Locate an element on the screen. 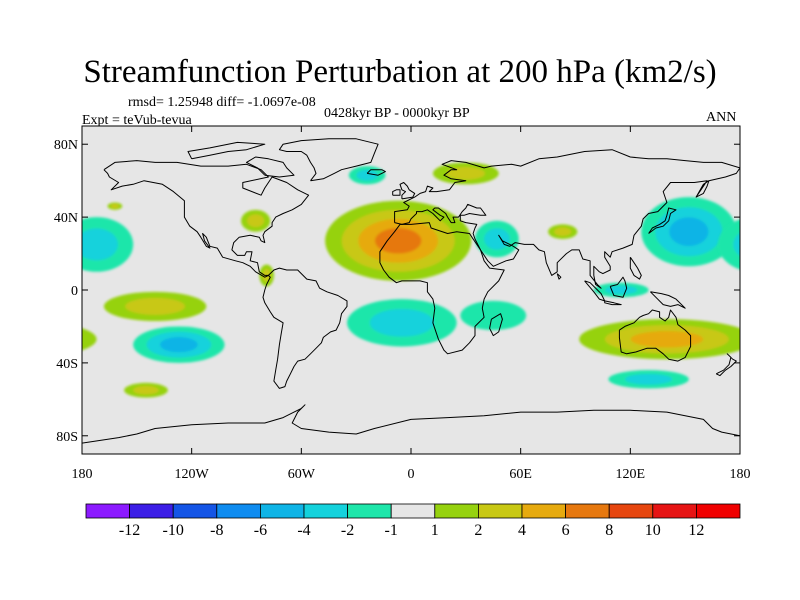 This screenshot has height=600, width=800. coastline-north-america is located at coordinates (206, 219).